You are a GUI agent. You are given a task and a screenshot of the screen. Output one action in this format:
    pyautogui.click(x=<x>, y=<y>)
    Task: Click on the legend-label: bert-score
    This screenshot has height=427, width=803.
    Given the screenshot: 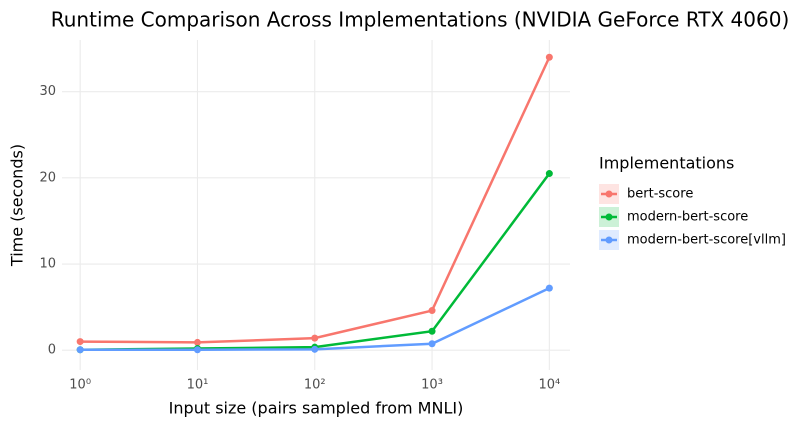 What is the action you would take?
    pyautogui.click(x=660, y=194)
    